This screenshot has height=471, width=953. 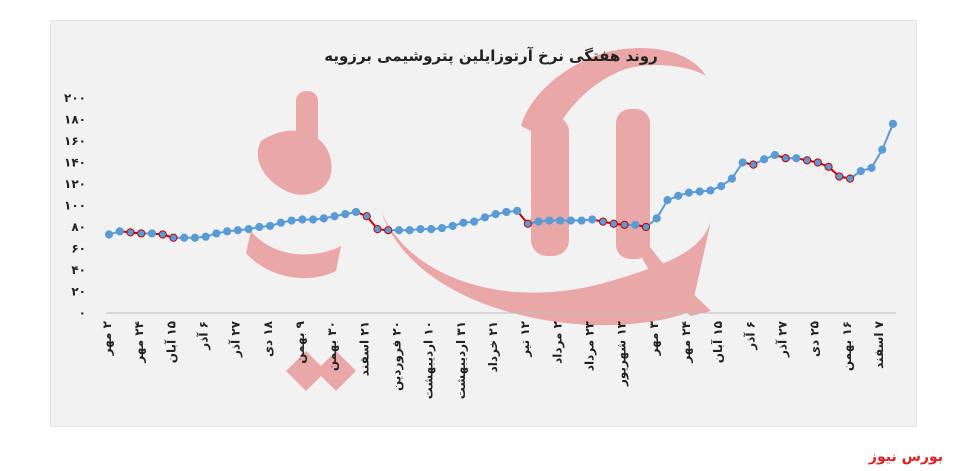 What do you see at coordinates (78, 249) in the screenshot?
I see `y-tick-label: ۶۰` at bounding box center [78, 249].